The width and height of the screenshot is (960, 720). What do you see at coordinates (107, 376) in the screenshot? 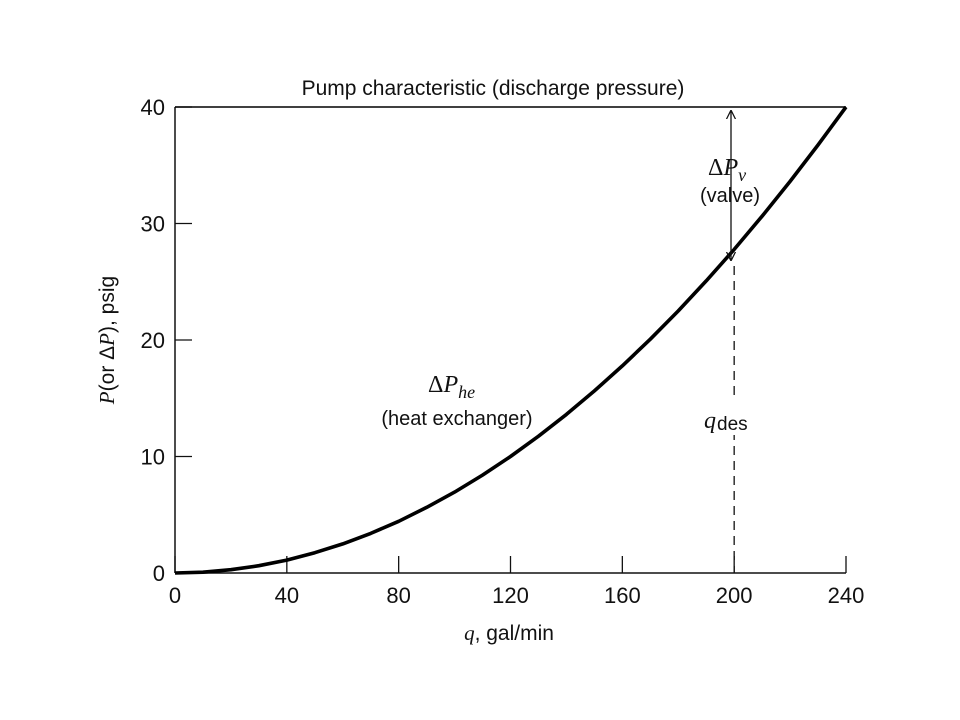
I see `y-axis-label-open: (or` at bounding box center [107, 376].